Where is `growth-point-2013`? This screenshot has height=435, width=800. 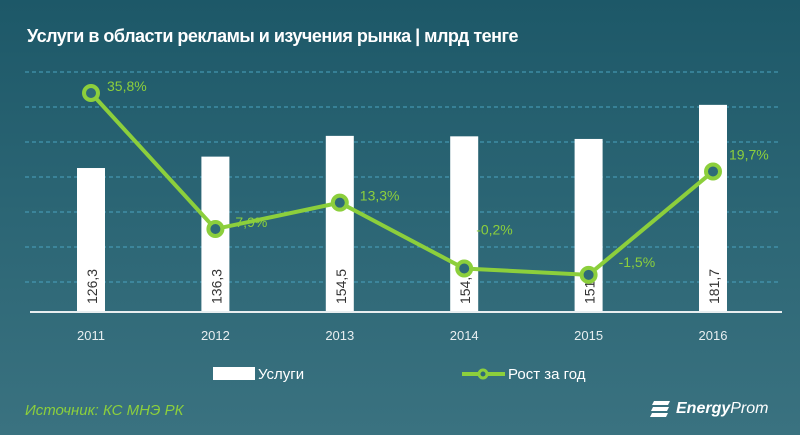 growth-point-2013 is located at coordinates (339, 202).